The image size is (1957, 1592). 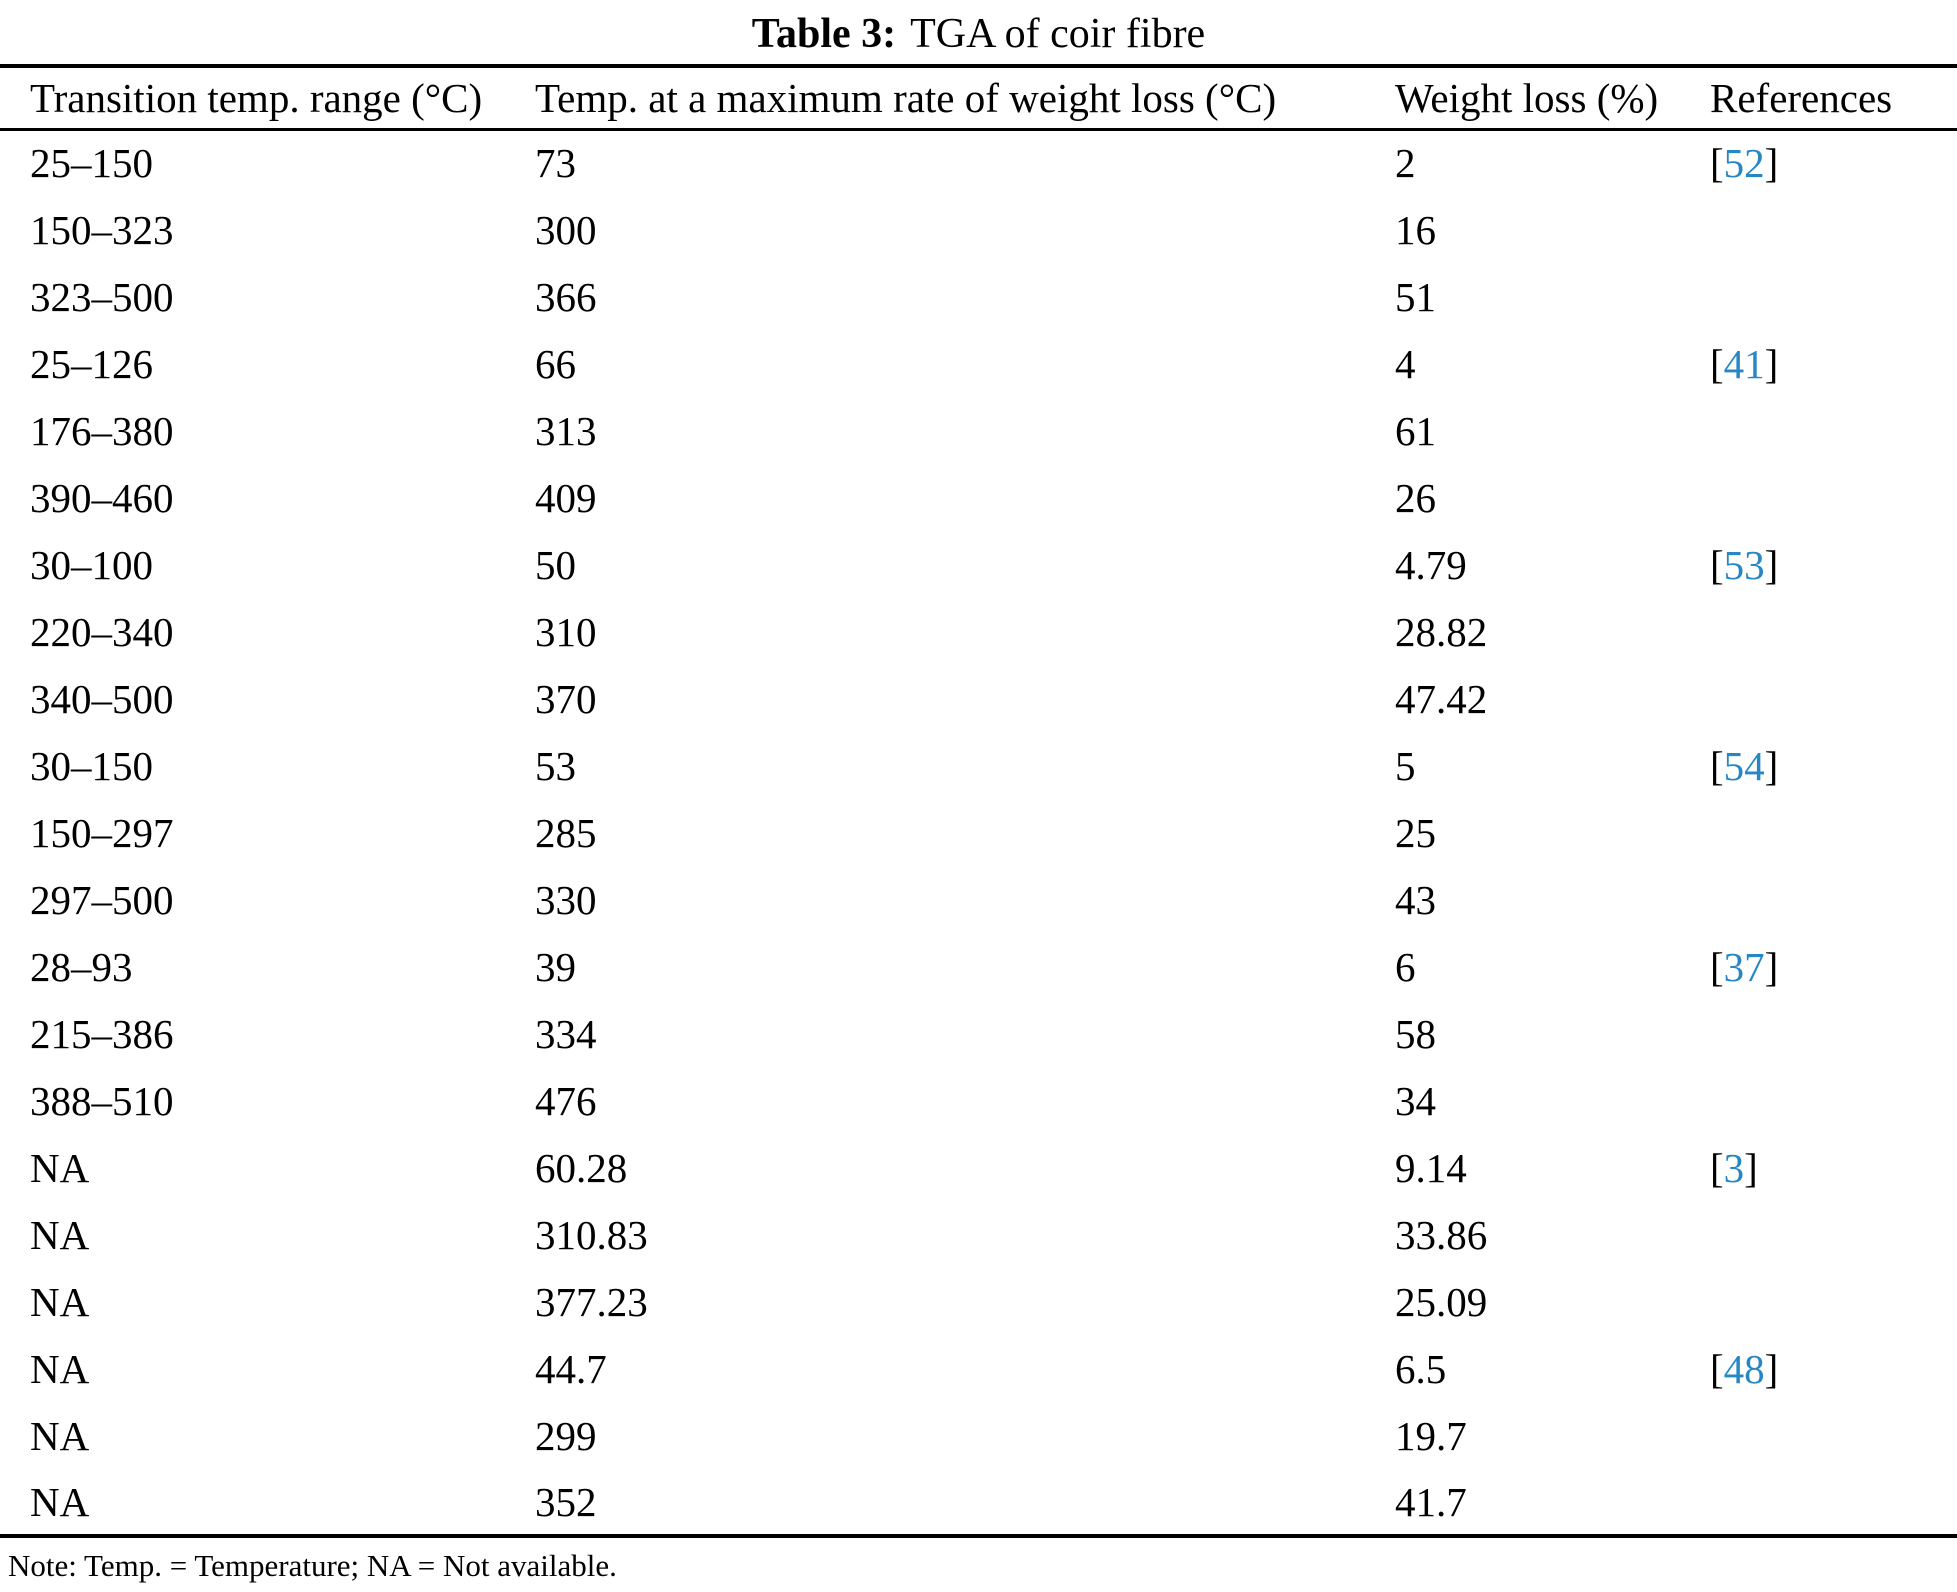 I want to click on cell-weight-loss: 25.09, so click(x=1441, y=1301).